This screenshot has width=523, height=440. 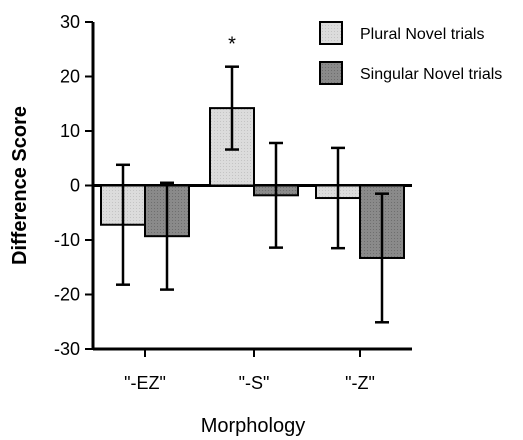 What do you see at coordinates (67, 349) in the screenshot?
I see `y-tick-label: -30` at bounding box center [67, 349].